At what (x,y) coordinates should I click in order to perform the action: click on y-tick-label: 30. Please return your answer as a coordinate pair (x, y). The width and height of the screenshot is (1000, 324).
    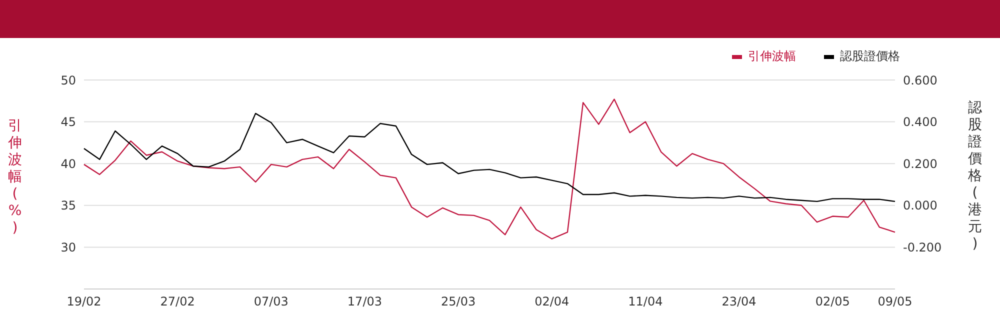
    Looking at the image, I should click on (68, 247).